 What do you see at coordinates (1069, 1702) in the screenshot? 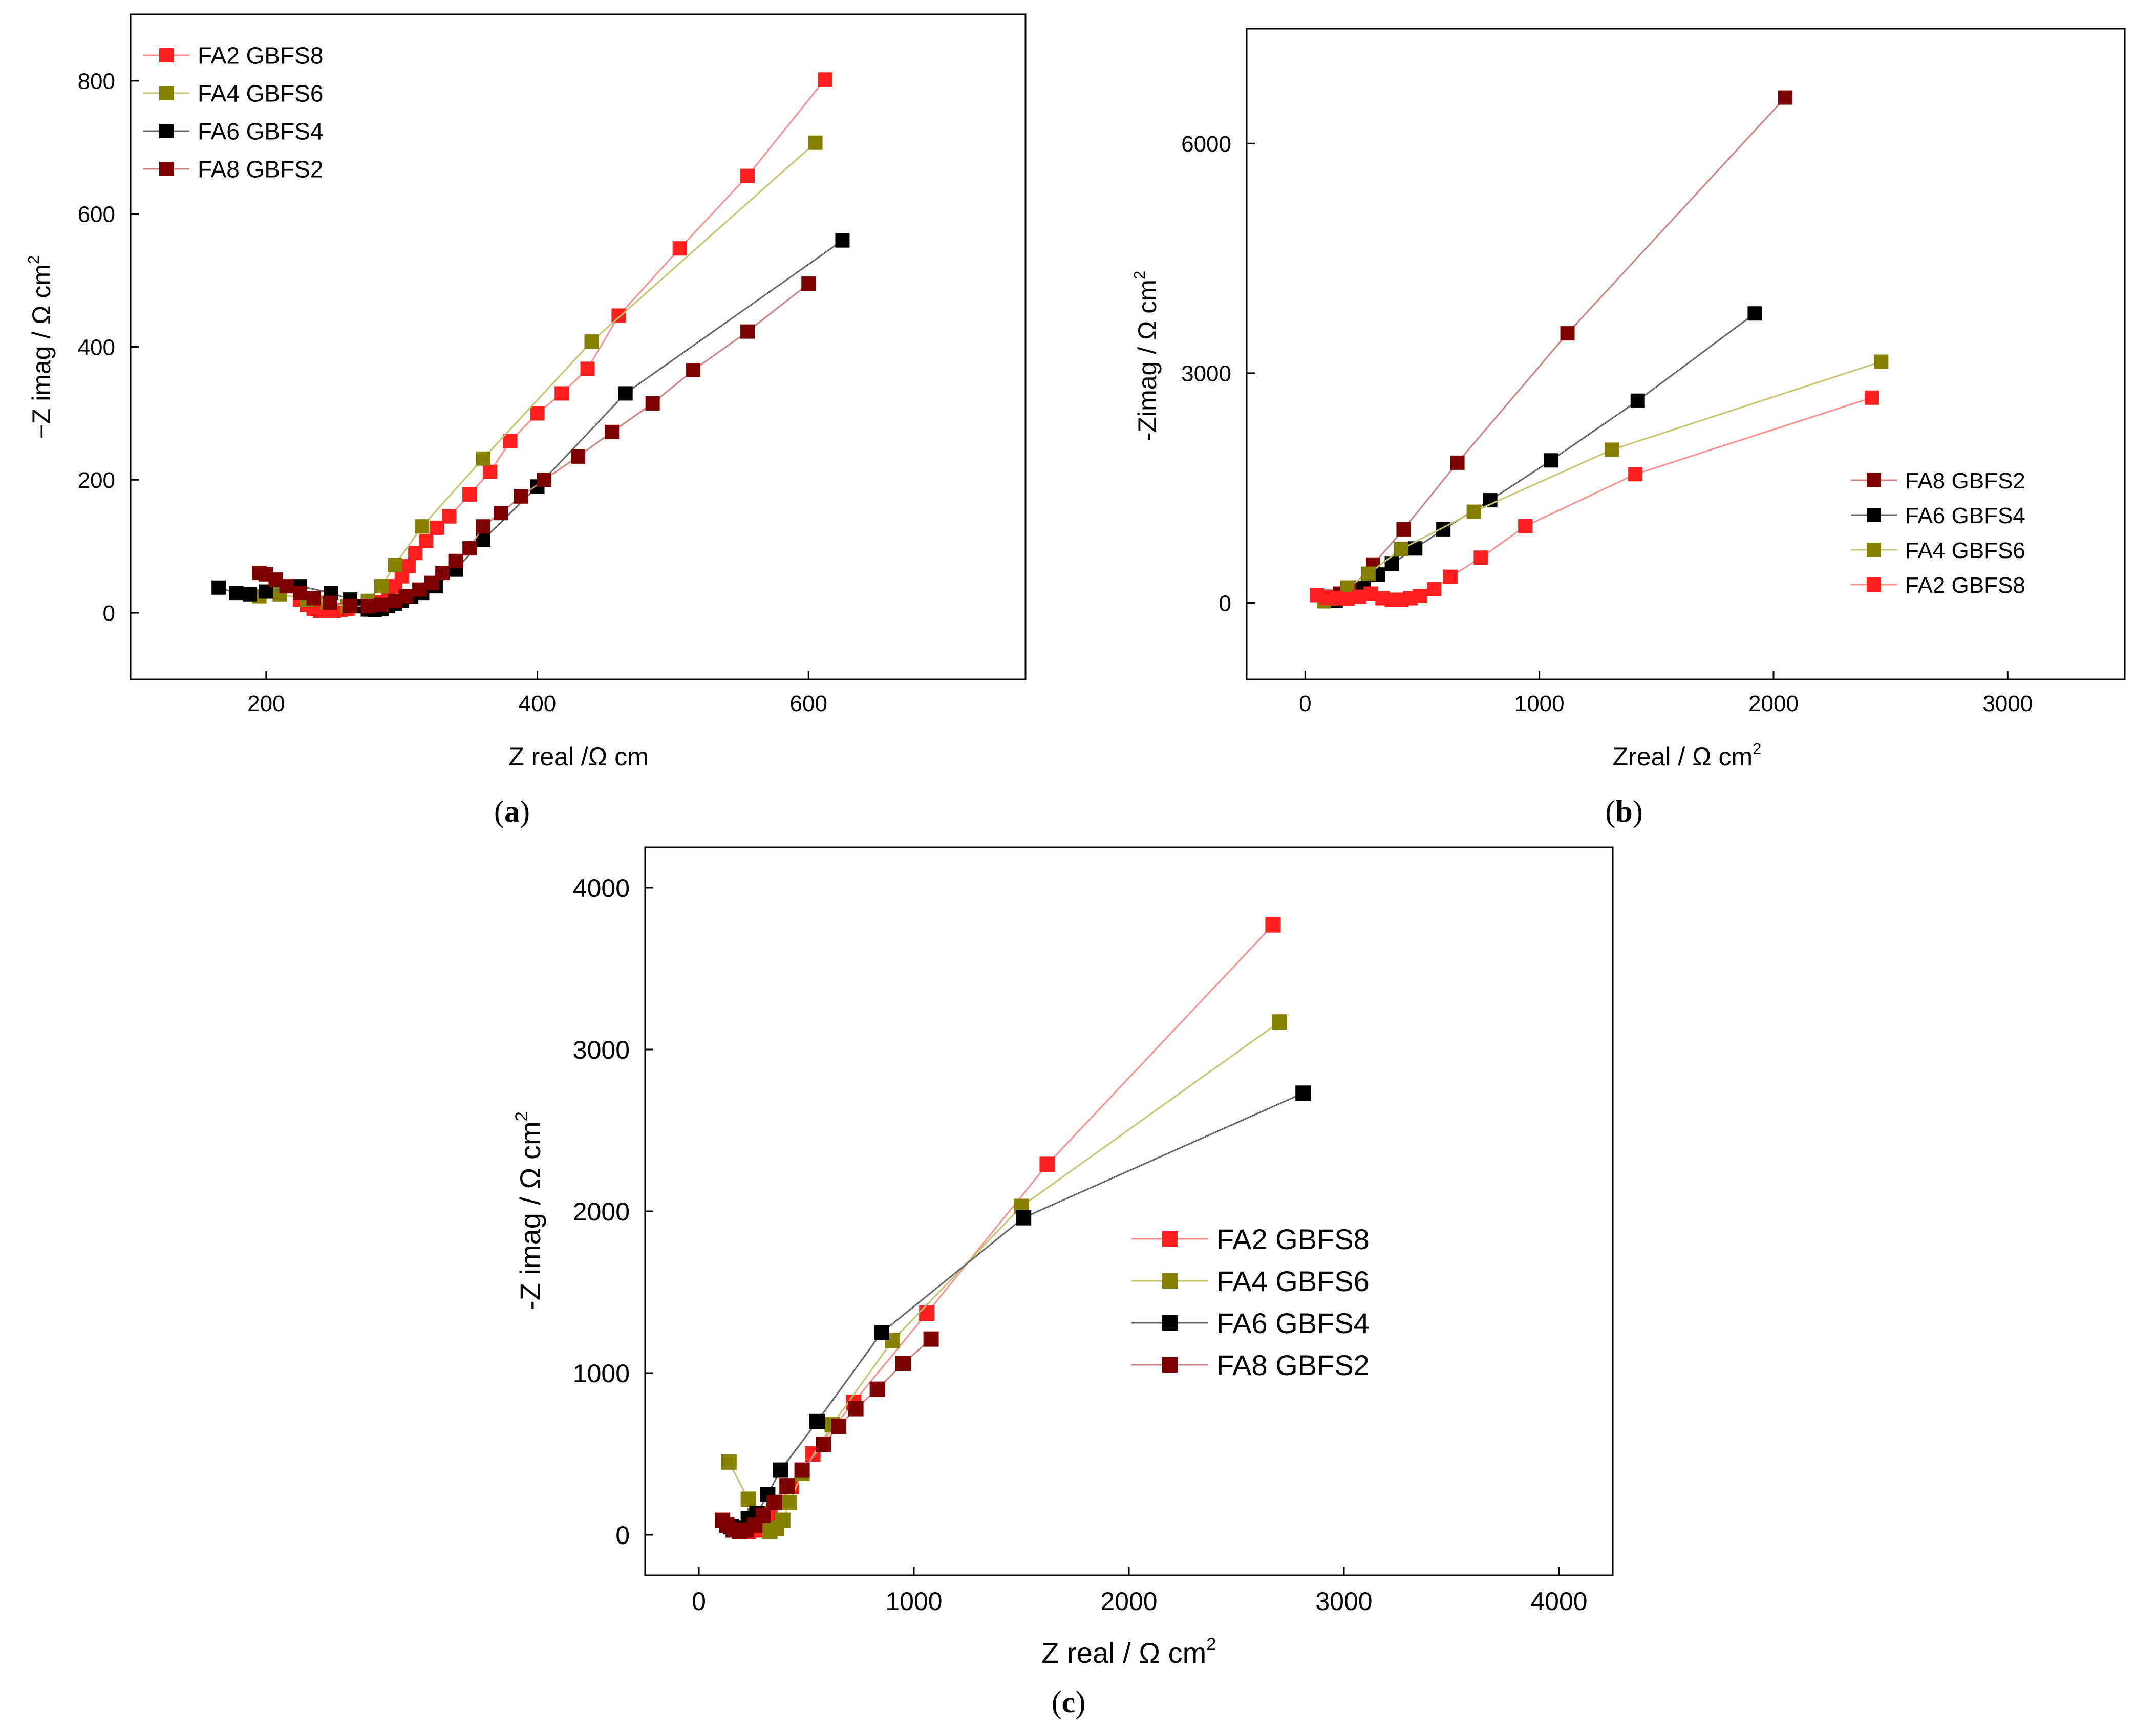
I see `panel-label-c: (c)` at bounding box center [1069, 1702].